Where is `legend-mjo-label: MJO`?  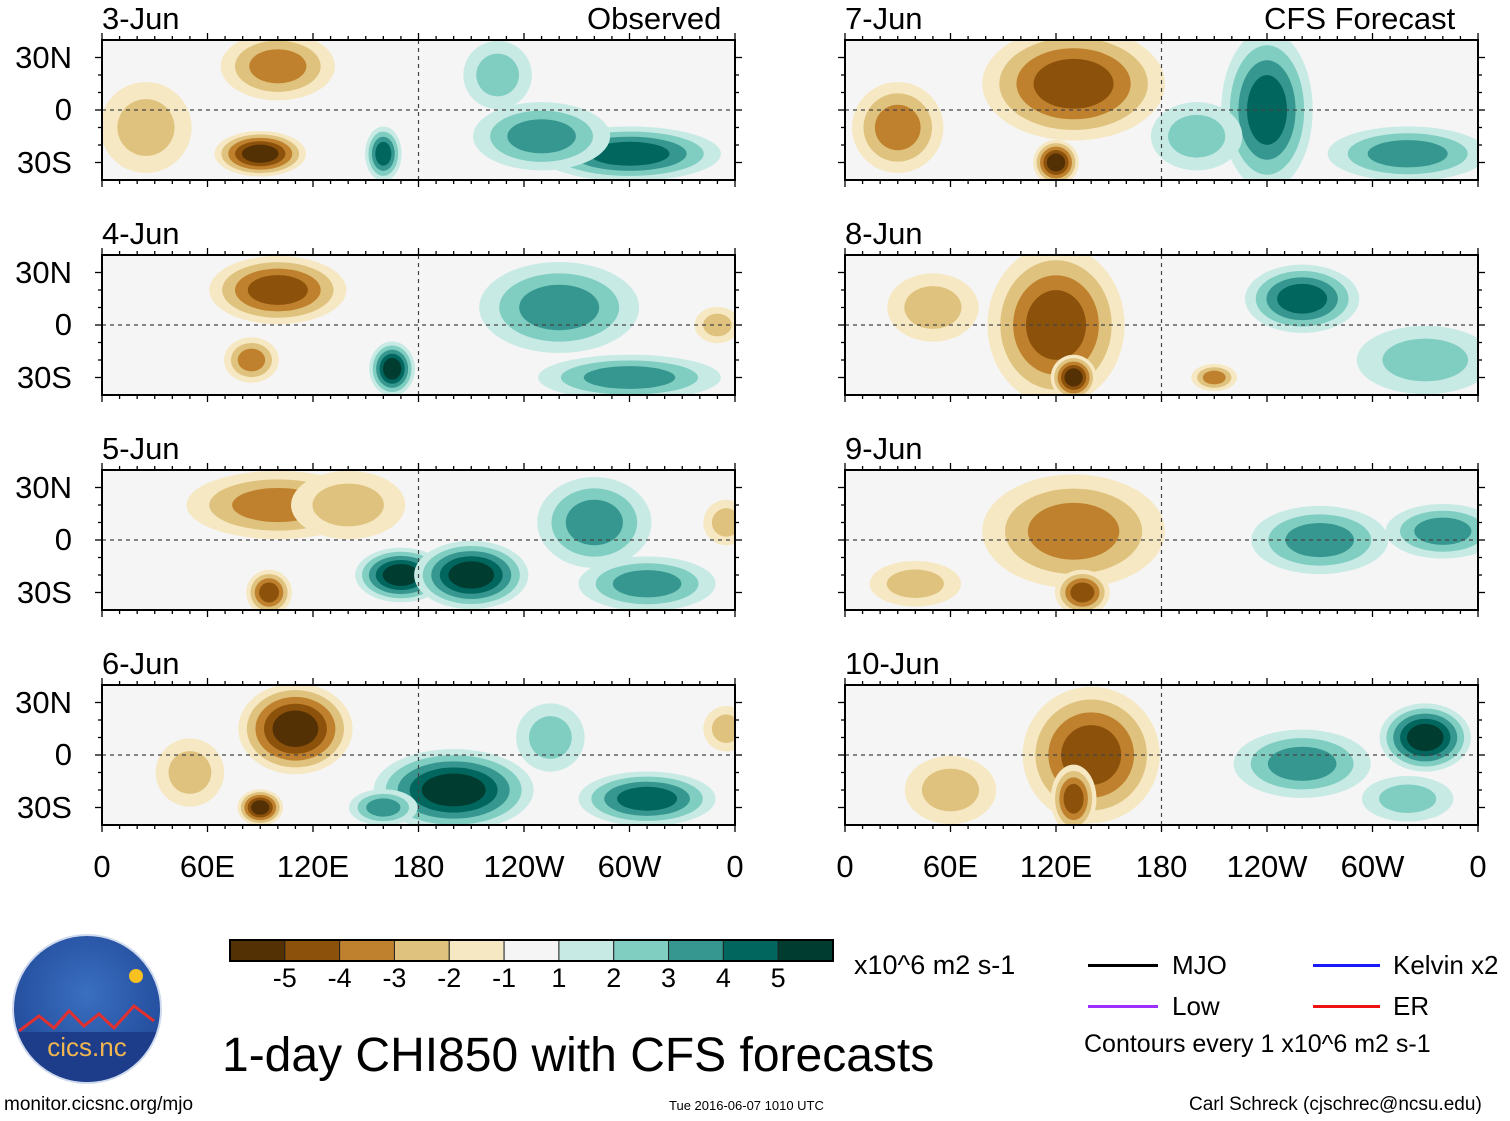
legend-mjo-label: MJO is located at coordinates (1199, 965).